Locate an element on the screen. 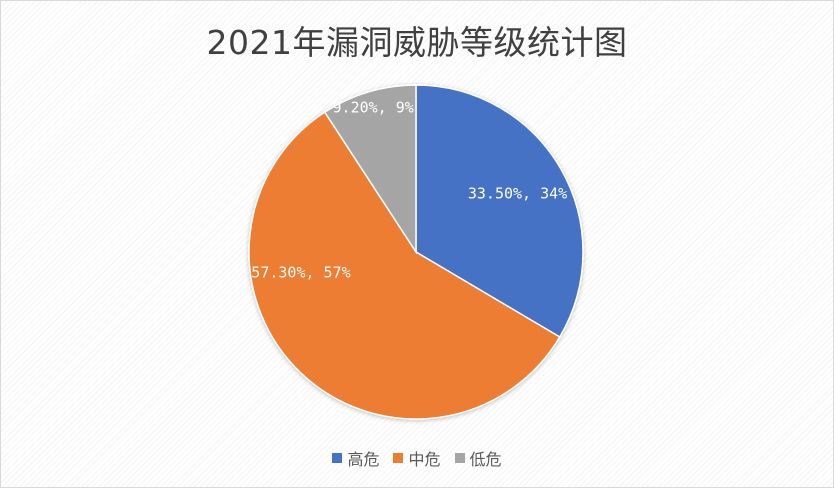  chart-legend: 高危 中危 低危 is located at coordinates (417, 458).